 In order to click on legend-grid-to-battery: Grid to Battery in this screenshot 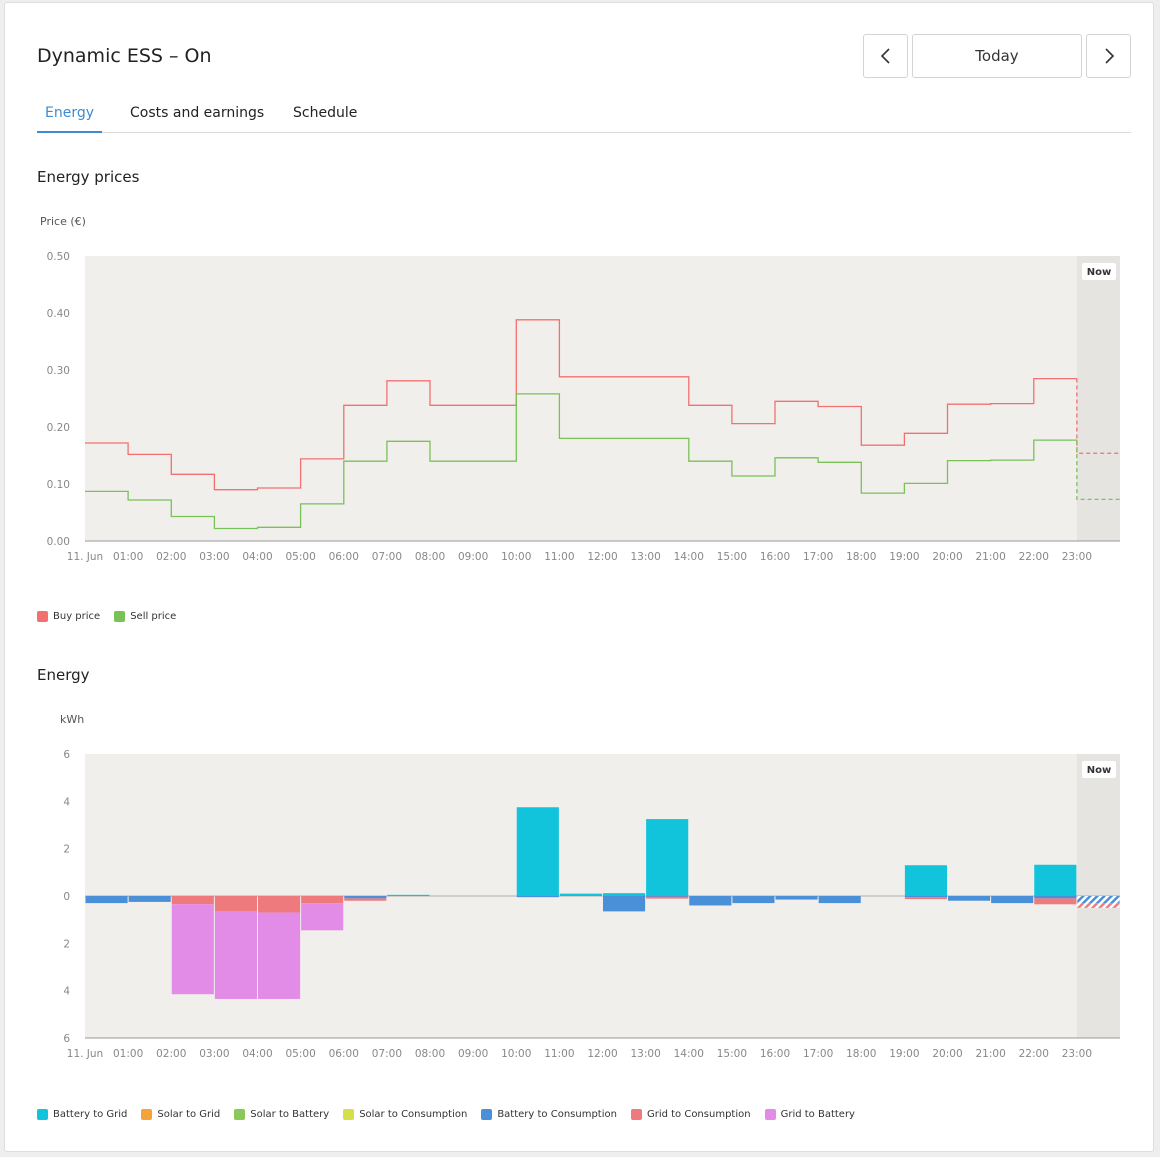, I will do `click(809, 1114)`.